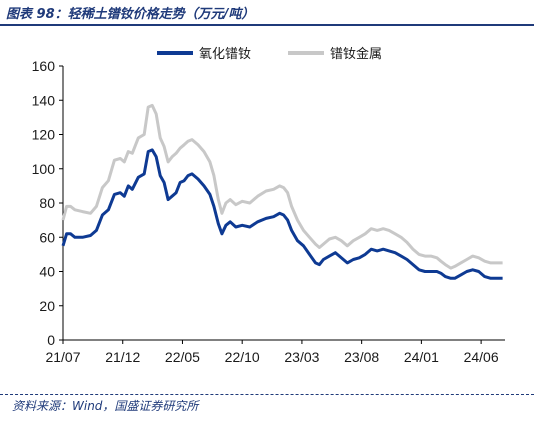 This screenshot has height=426, width=534. I want to click on y-tick-label: 20, so click(47, 306).